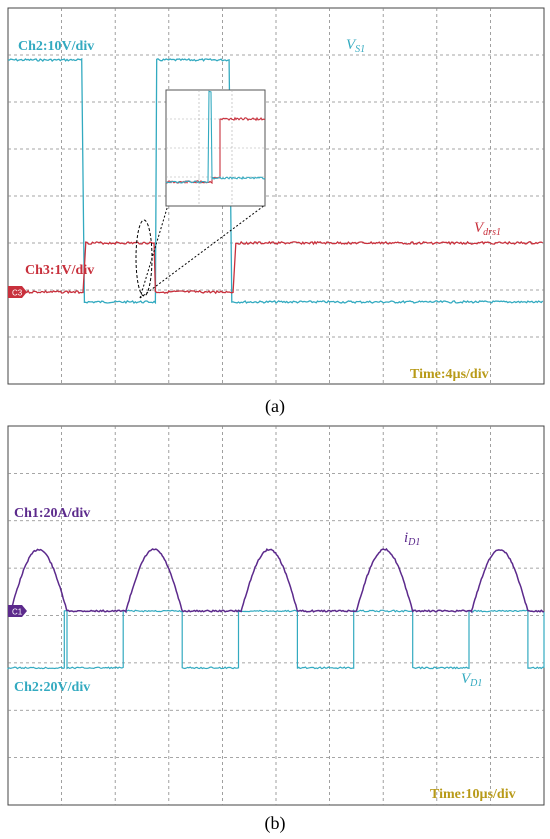  I want to click on ch3-marker-text: C3, so click(17, 293).